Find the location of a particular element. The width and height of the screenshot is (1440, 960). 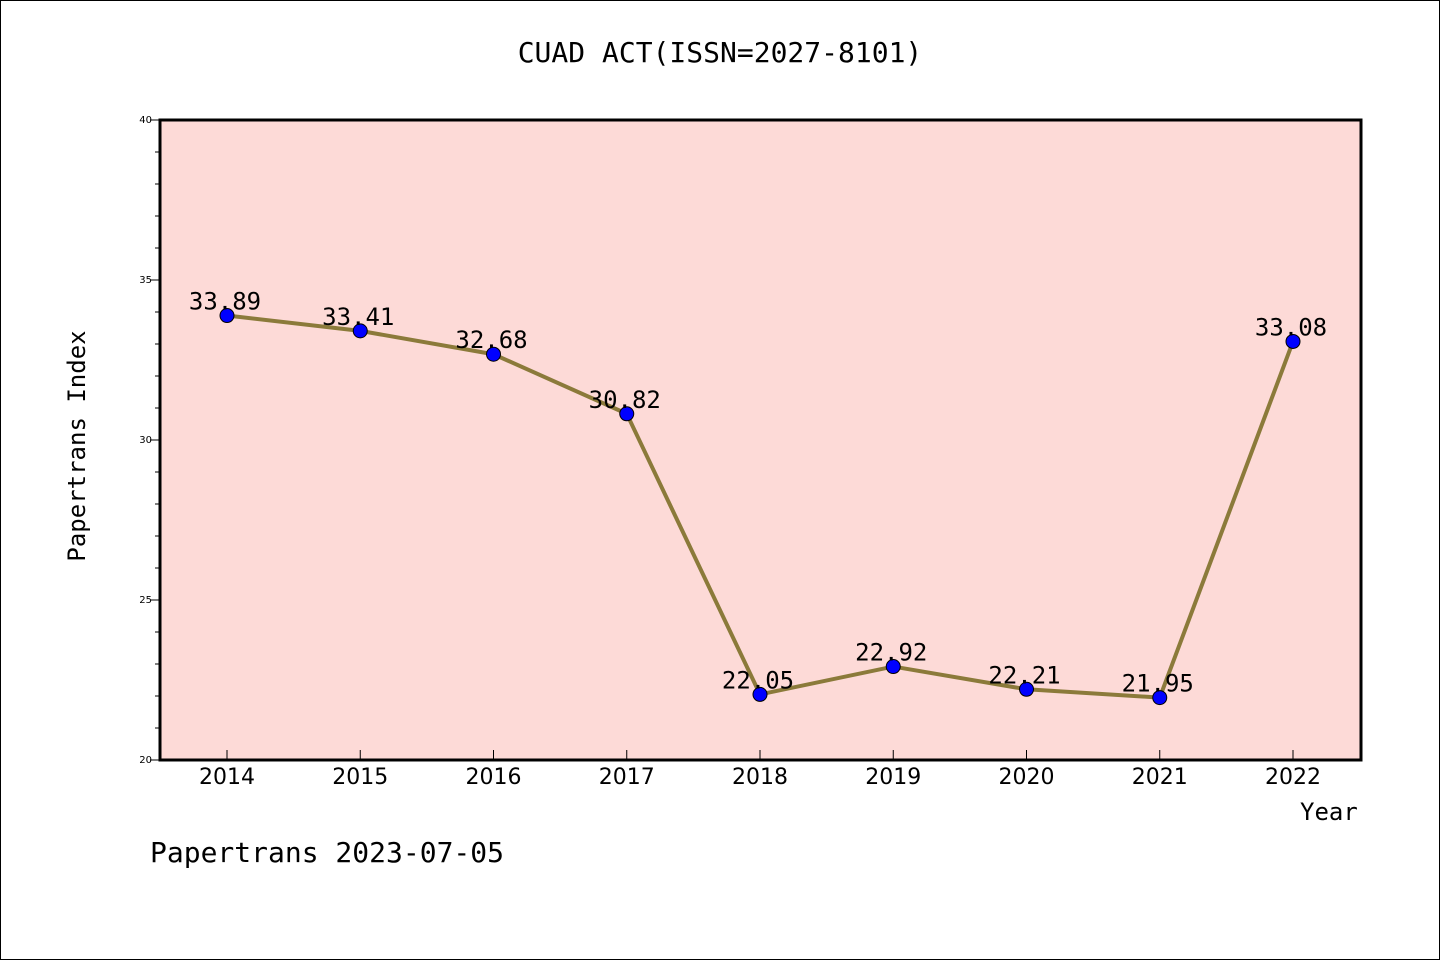

footer-text: Papertrans 2023-07-05 is located at coordinates (327, 852).